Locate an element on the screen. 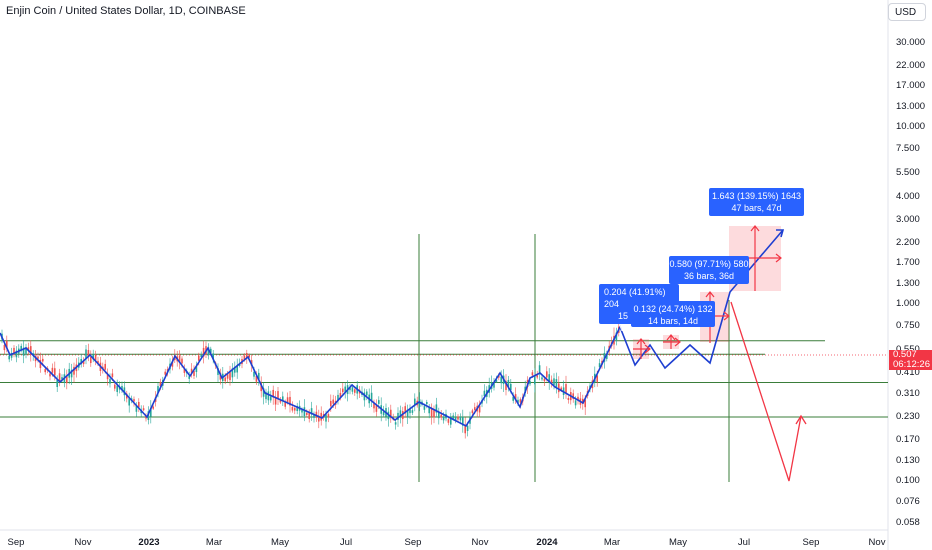 This screenshot has width=932, height=550. price-tick-label: 0.750 is located at coordinates (908, 325).